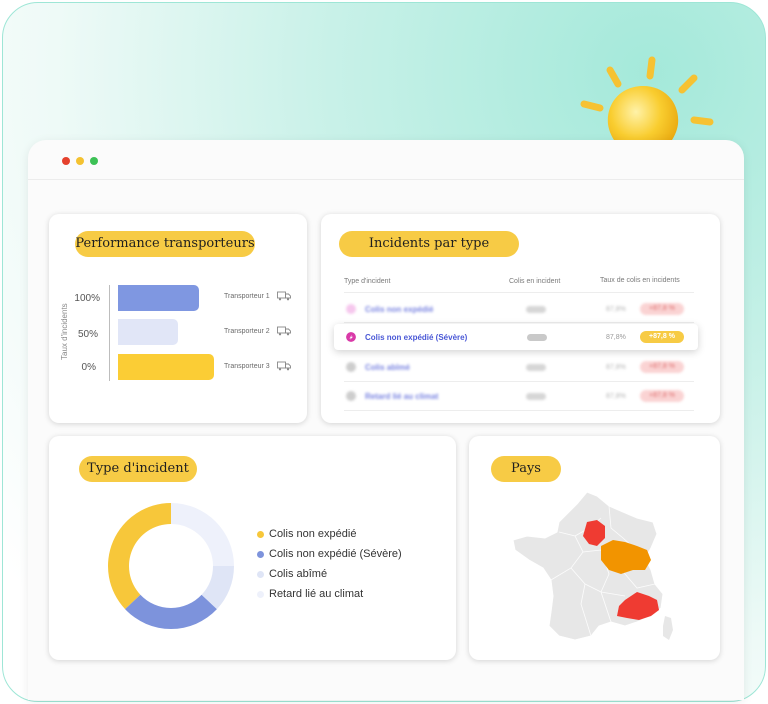 The height and width of the screenshot is (704, 768). Describe the element at coordinates (138, 469) in the screenshot. I see `incident-type-title: Type d'incident` at that location.